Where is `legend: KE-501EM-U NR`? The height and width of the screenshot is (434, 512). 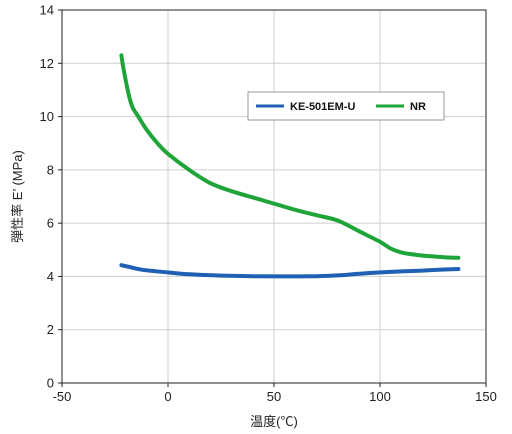
legend: KE-501EM-U NR is located at coordinates (346, 106).